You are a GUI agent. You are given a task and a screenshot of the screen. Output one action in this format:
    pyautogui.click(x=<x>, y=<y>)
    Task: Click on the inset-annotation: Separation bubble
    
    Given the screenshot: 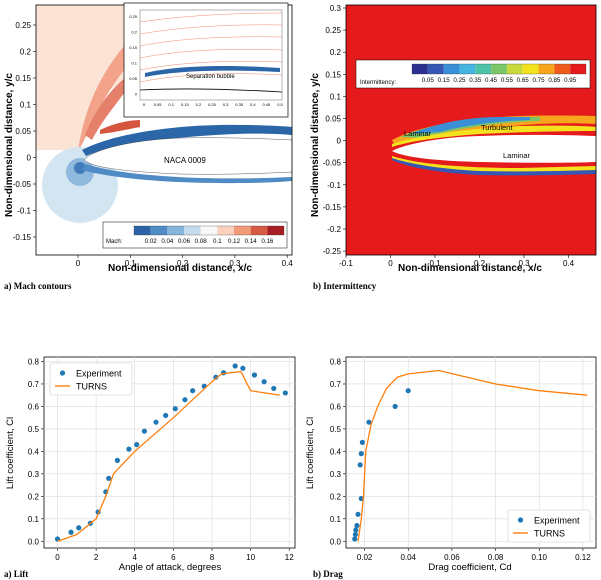 What is the action you would take?
    pyautogui.click(x=210, y=77)
    